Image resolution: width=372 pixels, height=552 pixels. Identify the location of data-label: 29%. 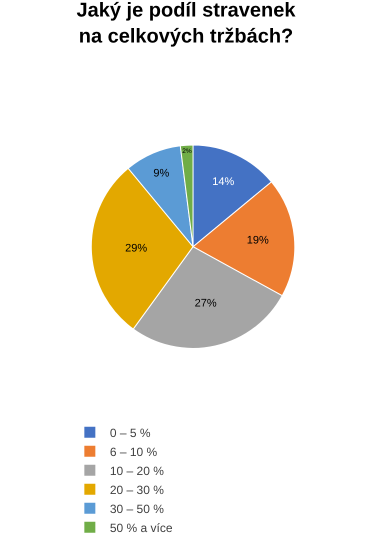
(136, 248).